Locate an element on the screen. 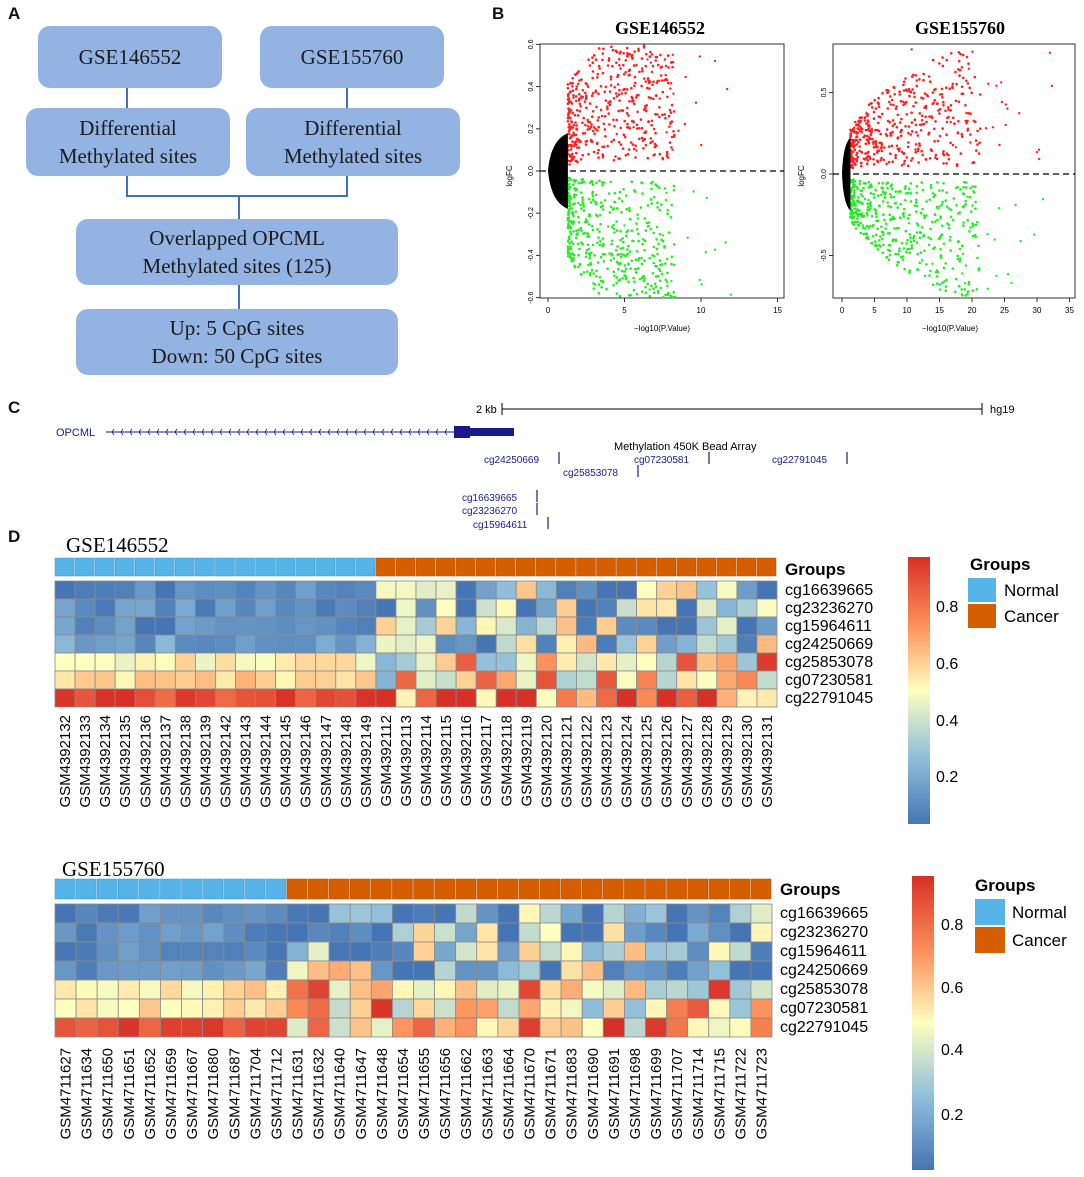 The height and width of the screenshot is (1177, 1084). sample-label: GSM4711652 is located at coordinates (150, 1093).